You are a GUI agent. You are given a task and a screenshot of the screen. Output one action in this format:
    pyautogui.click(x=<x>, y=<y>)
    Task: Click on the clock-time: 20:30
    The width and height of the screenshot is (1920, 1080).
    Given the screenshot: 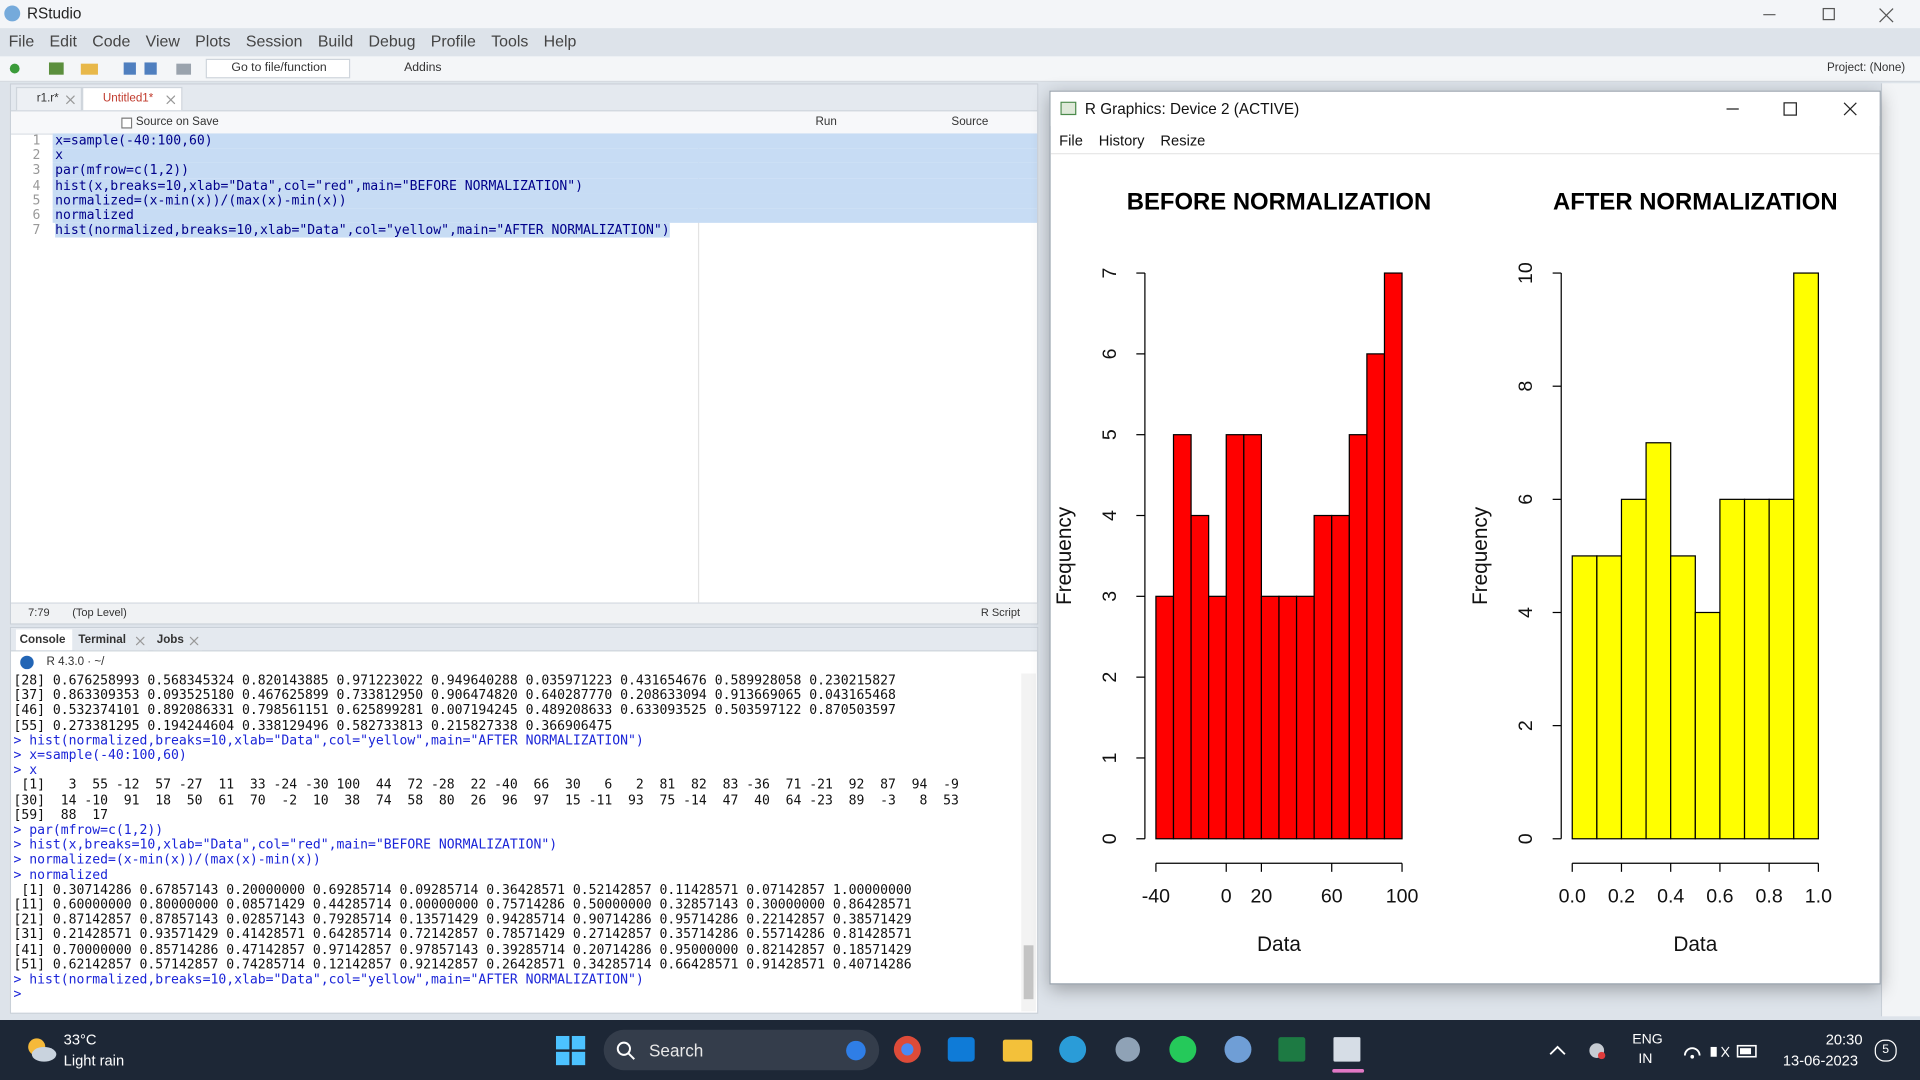 What is the action you would take?
    pyautogui.click(x=1844, y=1040)
    